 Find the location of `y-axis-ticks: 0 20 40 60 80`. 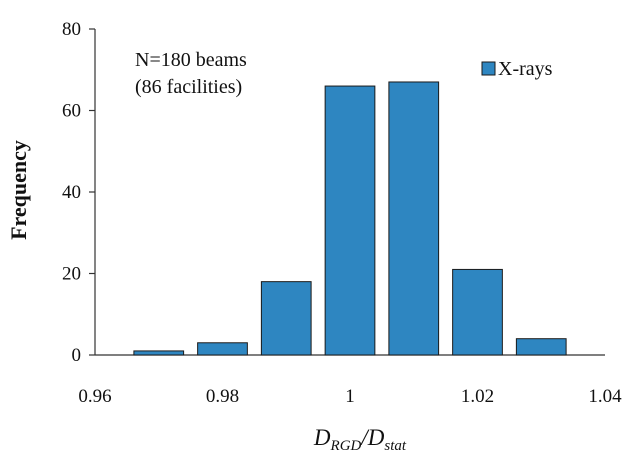

y-axis-ticks: 0 20 40 60 80 is located at coordinates (78, 192).